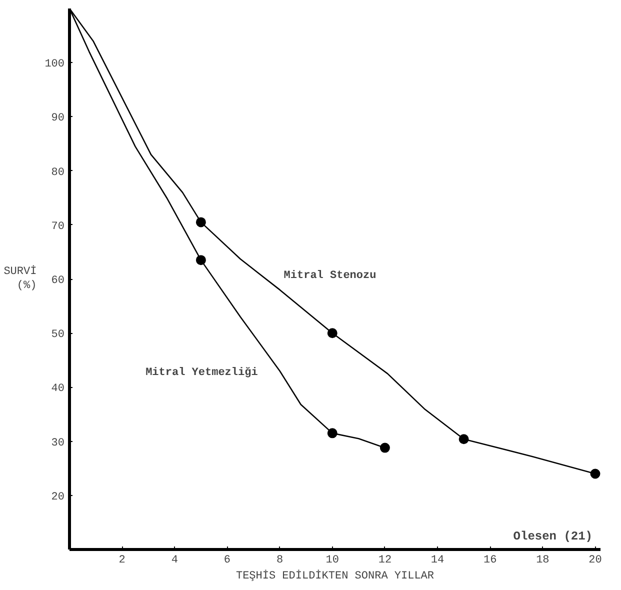 This screenshot has height=590, width=621. What do you see at coordinates (202, 372) in the screenshot?
I see `series-label: Mitral Yetmezliği` at bounding box center [202, 372].